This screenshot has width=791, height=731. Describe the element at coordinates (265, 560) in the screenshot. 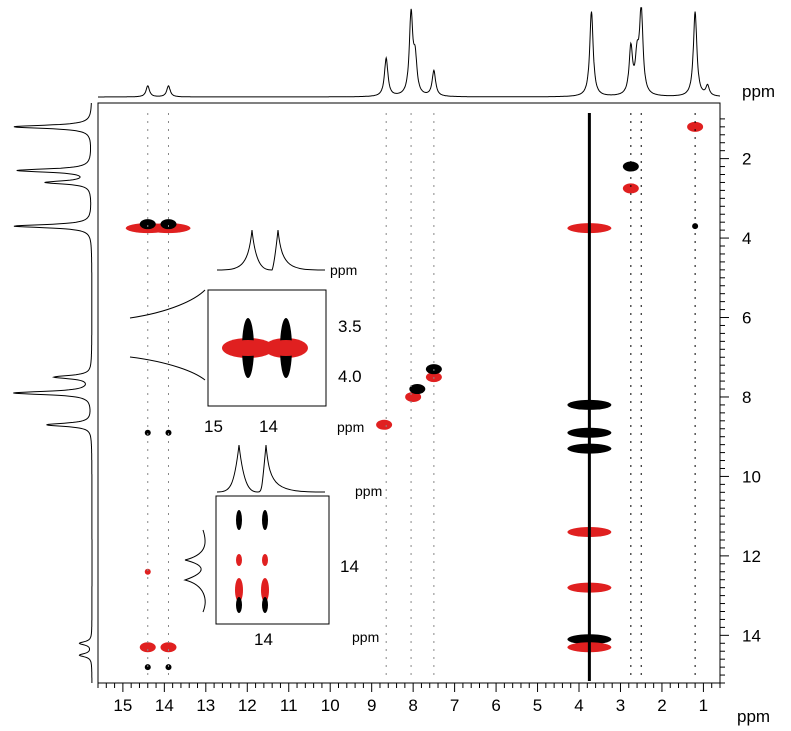

I see `inset-bottom-peak-d` at that location.